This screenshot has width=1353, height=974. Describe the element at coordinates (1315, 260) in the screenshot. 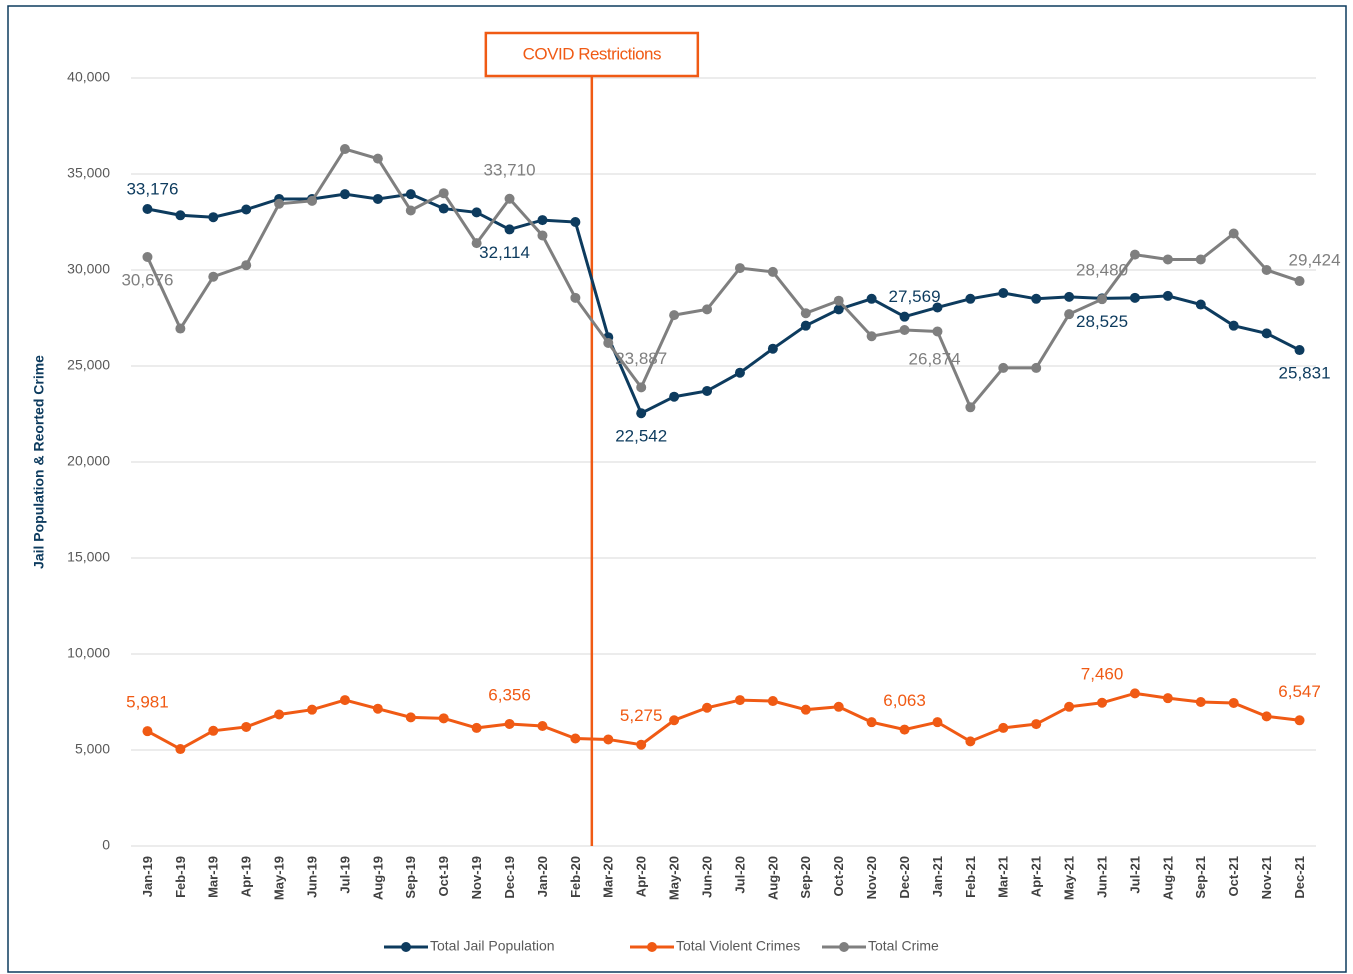

I see `data-label: 29,424` at that location.